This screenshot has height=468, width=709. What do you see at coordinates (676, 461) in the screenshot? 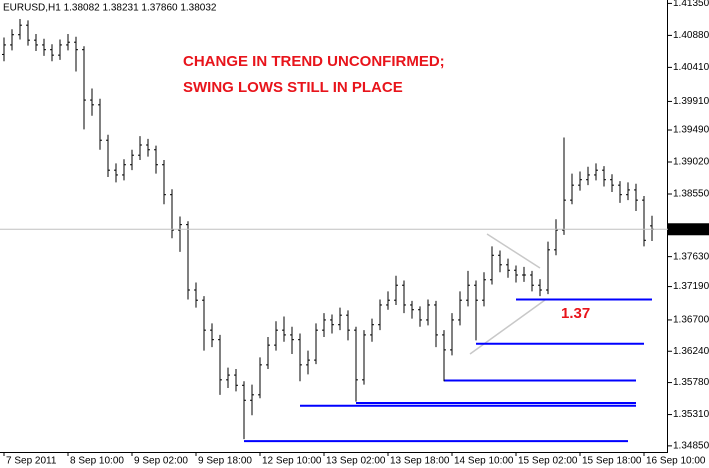
I see `x-tick-label: 16 Sep 10:00` at bounding box center [676, 461].